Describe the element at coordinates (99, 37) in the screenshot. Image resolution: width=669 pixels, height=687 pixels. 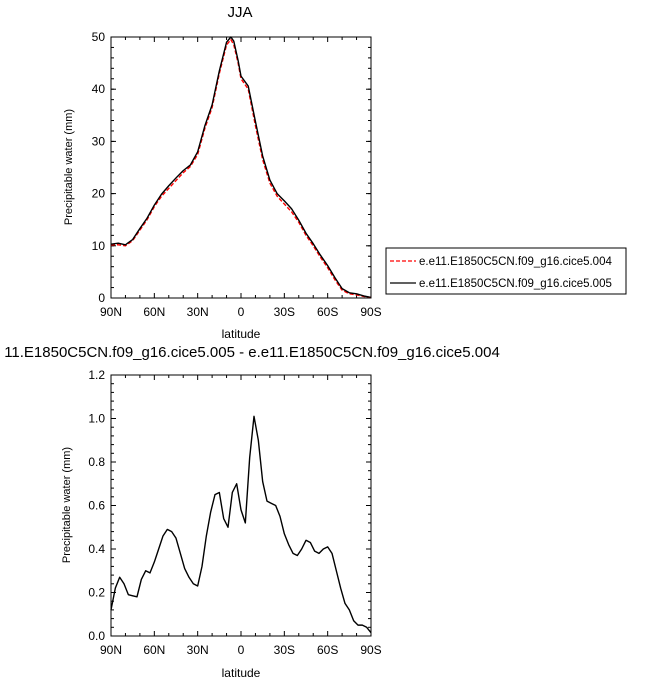
I see `top-y-tick-label: 50` at that location.